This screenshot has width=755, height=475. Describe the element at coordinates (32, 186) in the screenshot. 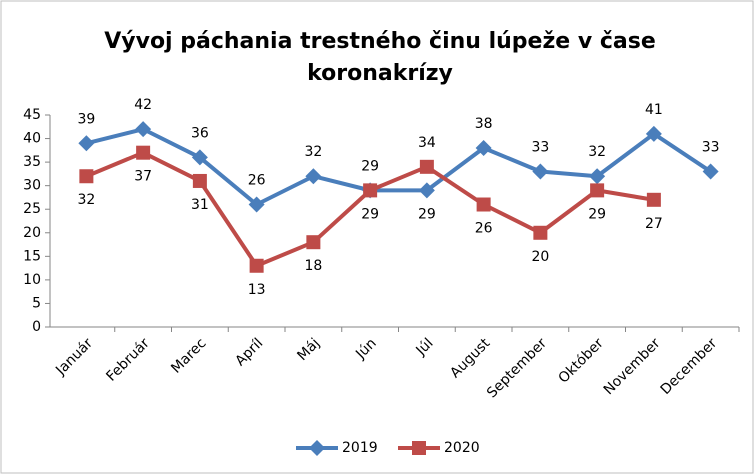

I see `y-tick-label: 30` at that location.